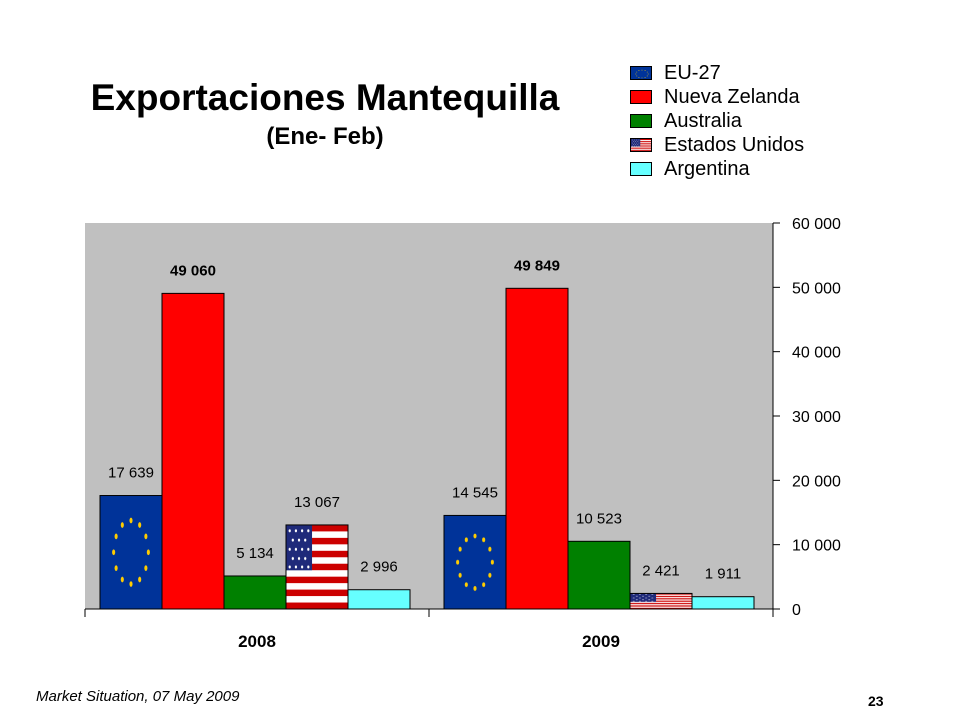 The height and width of the screenshot is (720, 960). What do you see at coordinates (255, 553) in the screenshot?
I see `data-label-australia-2008: 5 134` at bounding box center [255, 553].